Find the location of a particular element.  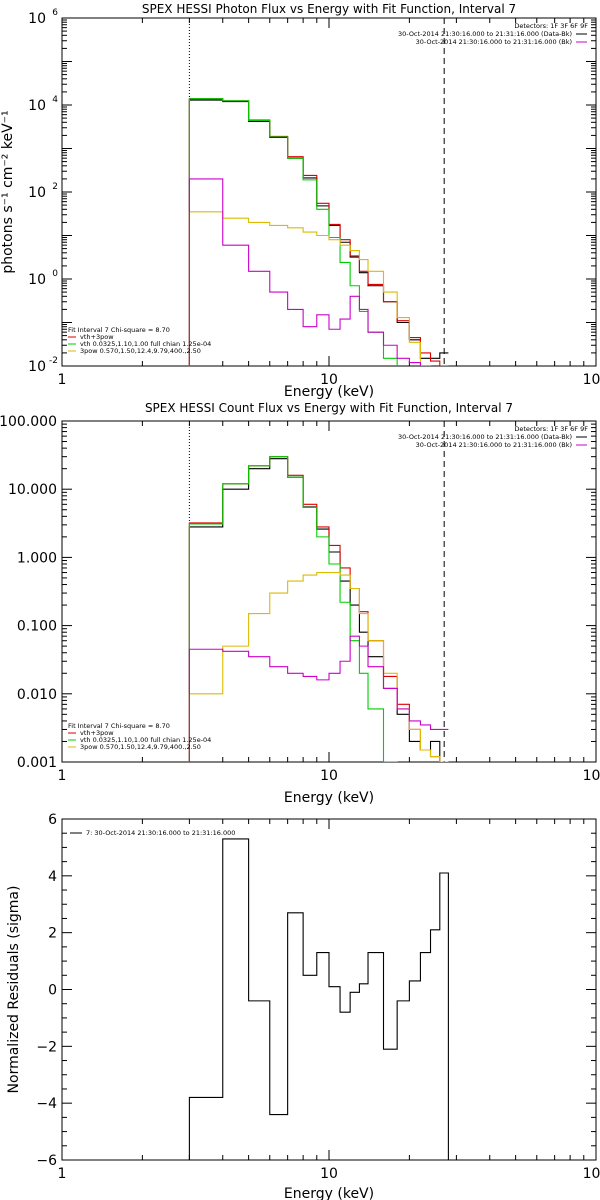

y-tick-label: −4 is located at coordinates (46, 1104).